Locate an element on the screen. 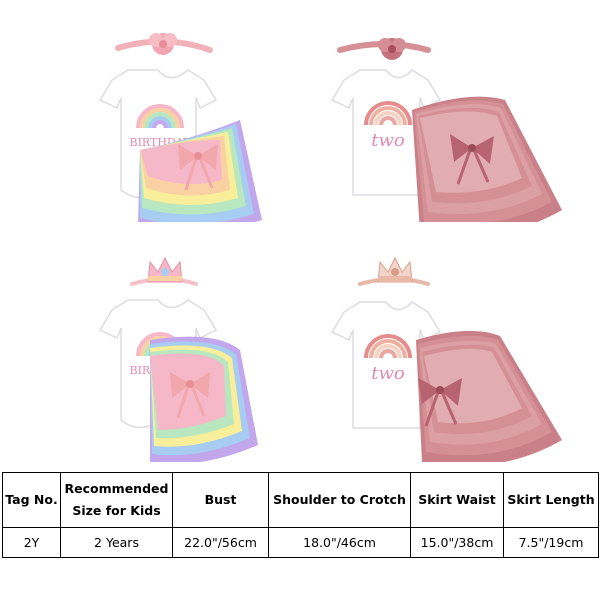 The width and height of the screenshot is (600, 600). rainbow-tutu-icon is located at coordinates (204, 399).